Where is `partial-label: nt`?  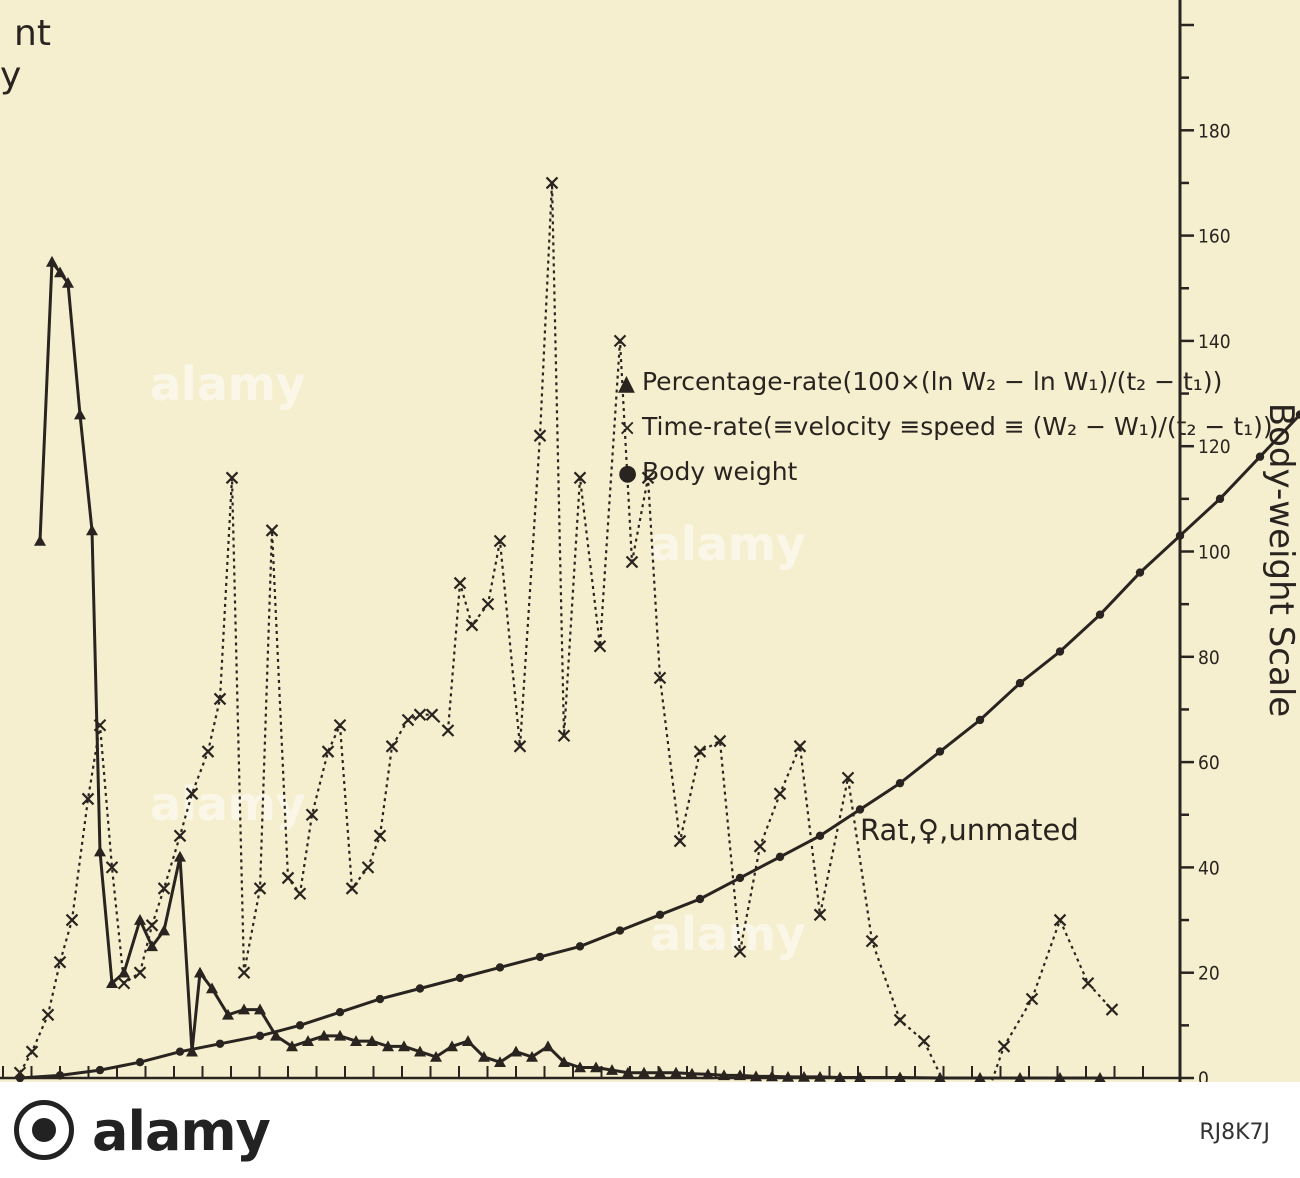
partial-label: nt is located at coordinates (32, 33).